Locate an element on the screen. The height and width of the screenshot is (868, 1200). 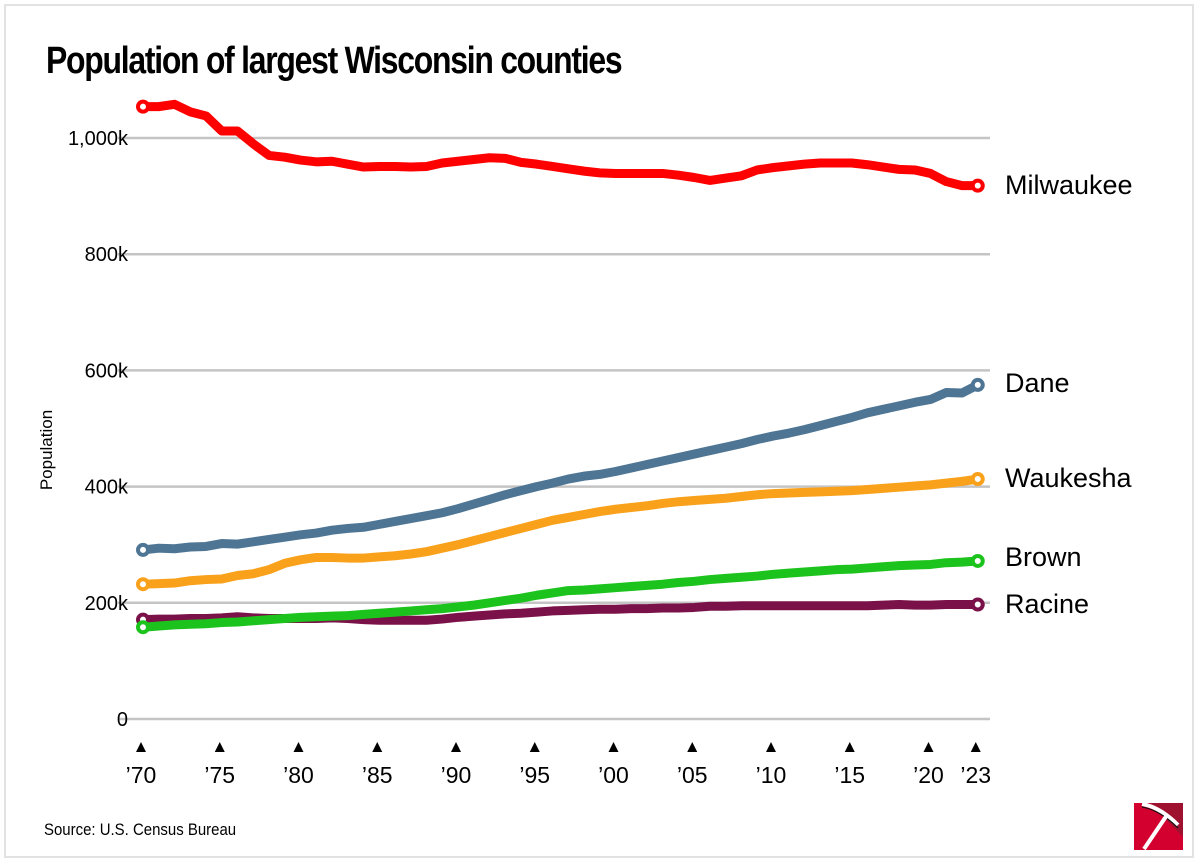
x-tick-label: ’90 is located at coordinates (456, 775).